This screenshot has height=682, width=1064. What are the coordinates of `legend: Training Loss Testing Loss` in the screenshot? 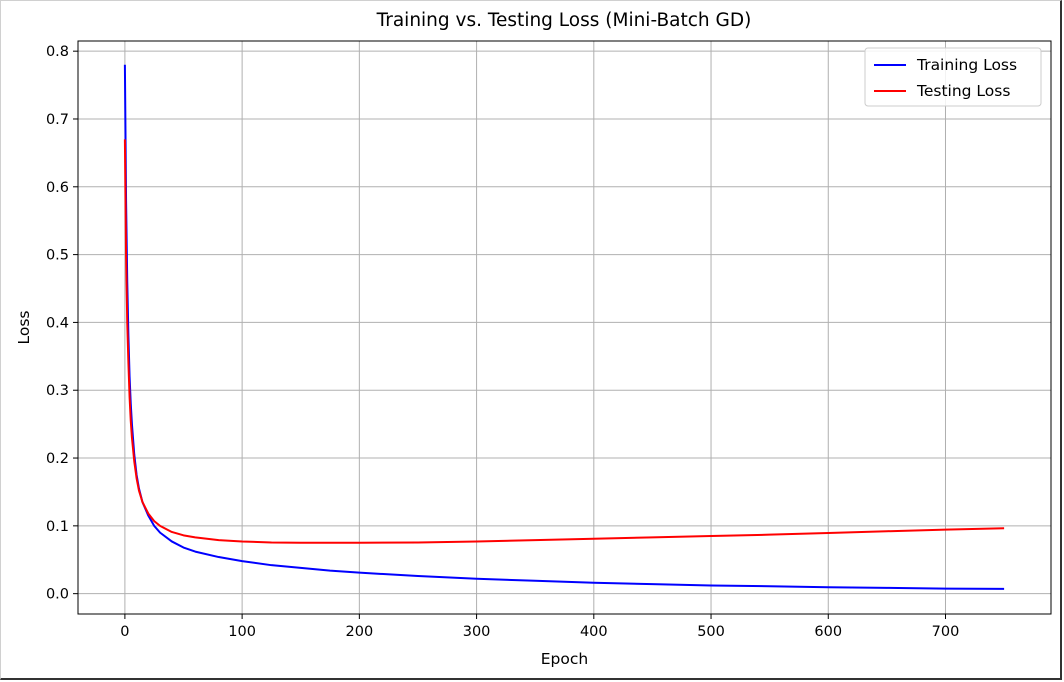 It's located at (953, 77).